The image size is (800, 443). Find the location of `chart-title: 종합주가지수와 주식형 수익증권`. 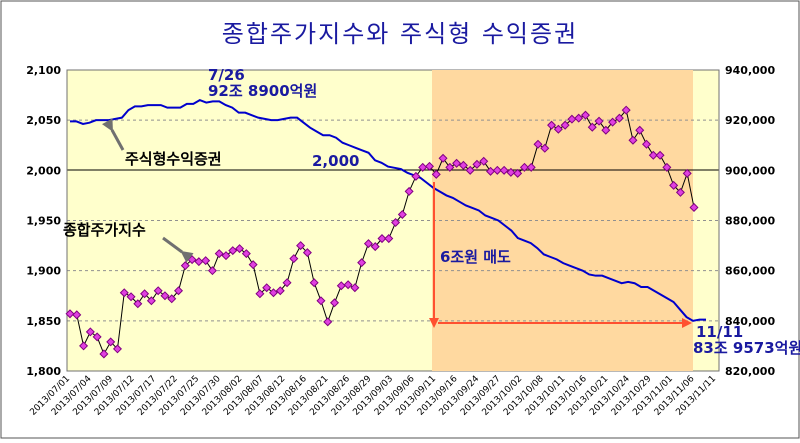

chart-title: 종합주가지수와 주식형 수익증권 is located at coordinates (400, 34).